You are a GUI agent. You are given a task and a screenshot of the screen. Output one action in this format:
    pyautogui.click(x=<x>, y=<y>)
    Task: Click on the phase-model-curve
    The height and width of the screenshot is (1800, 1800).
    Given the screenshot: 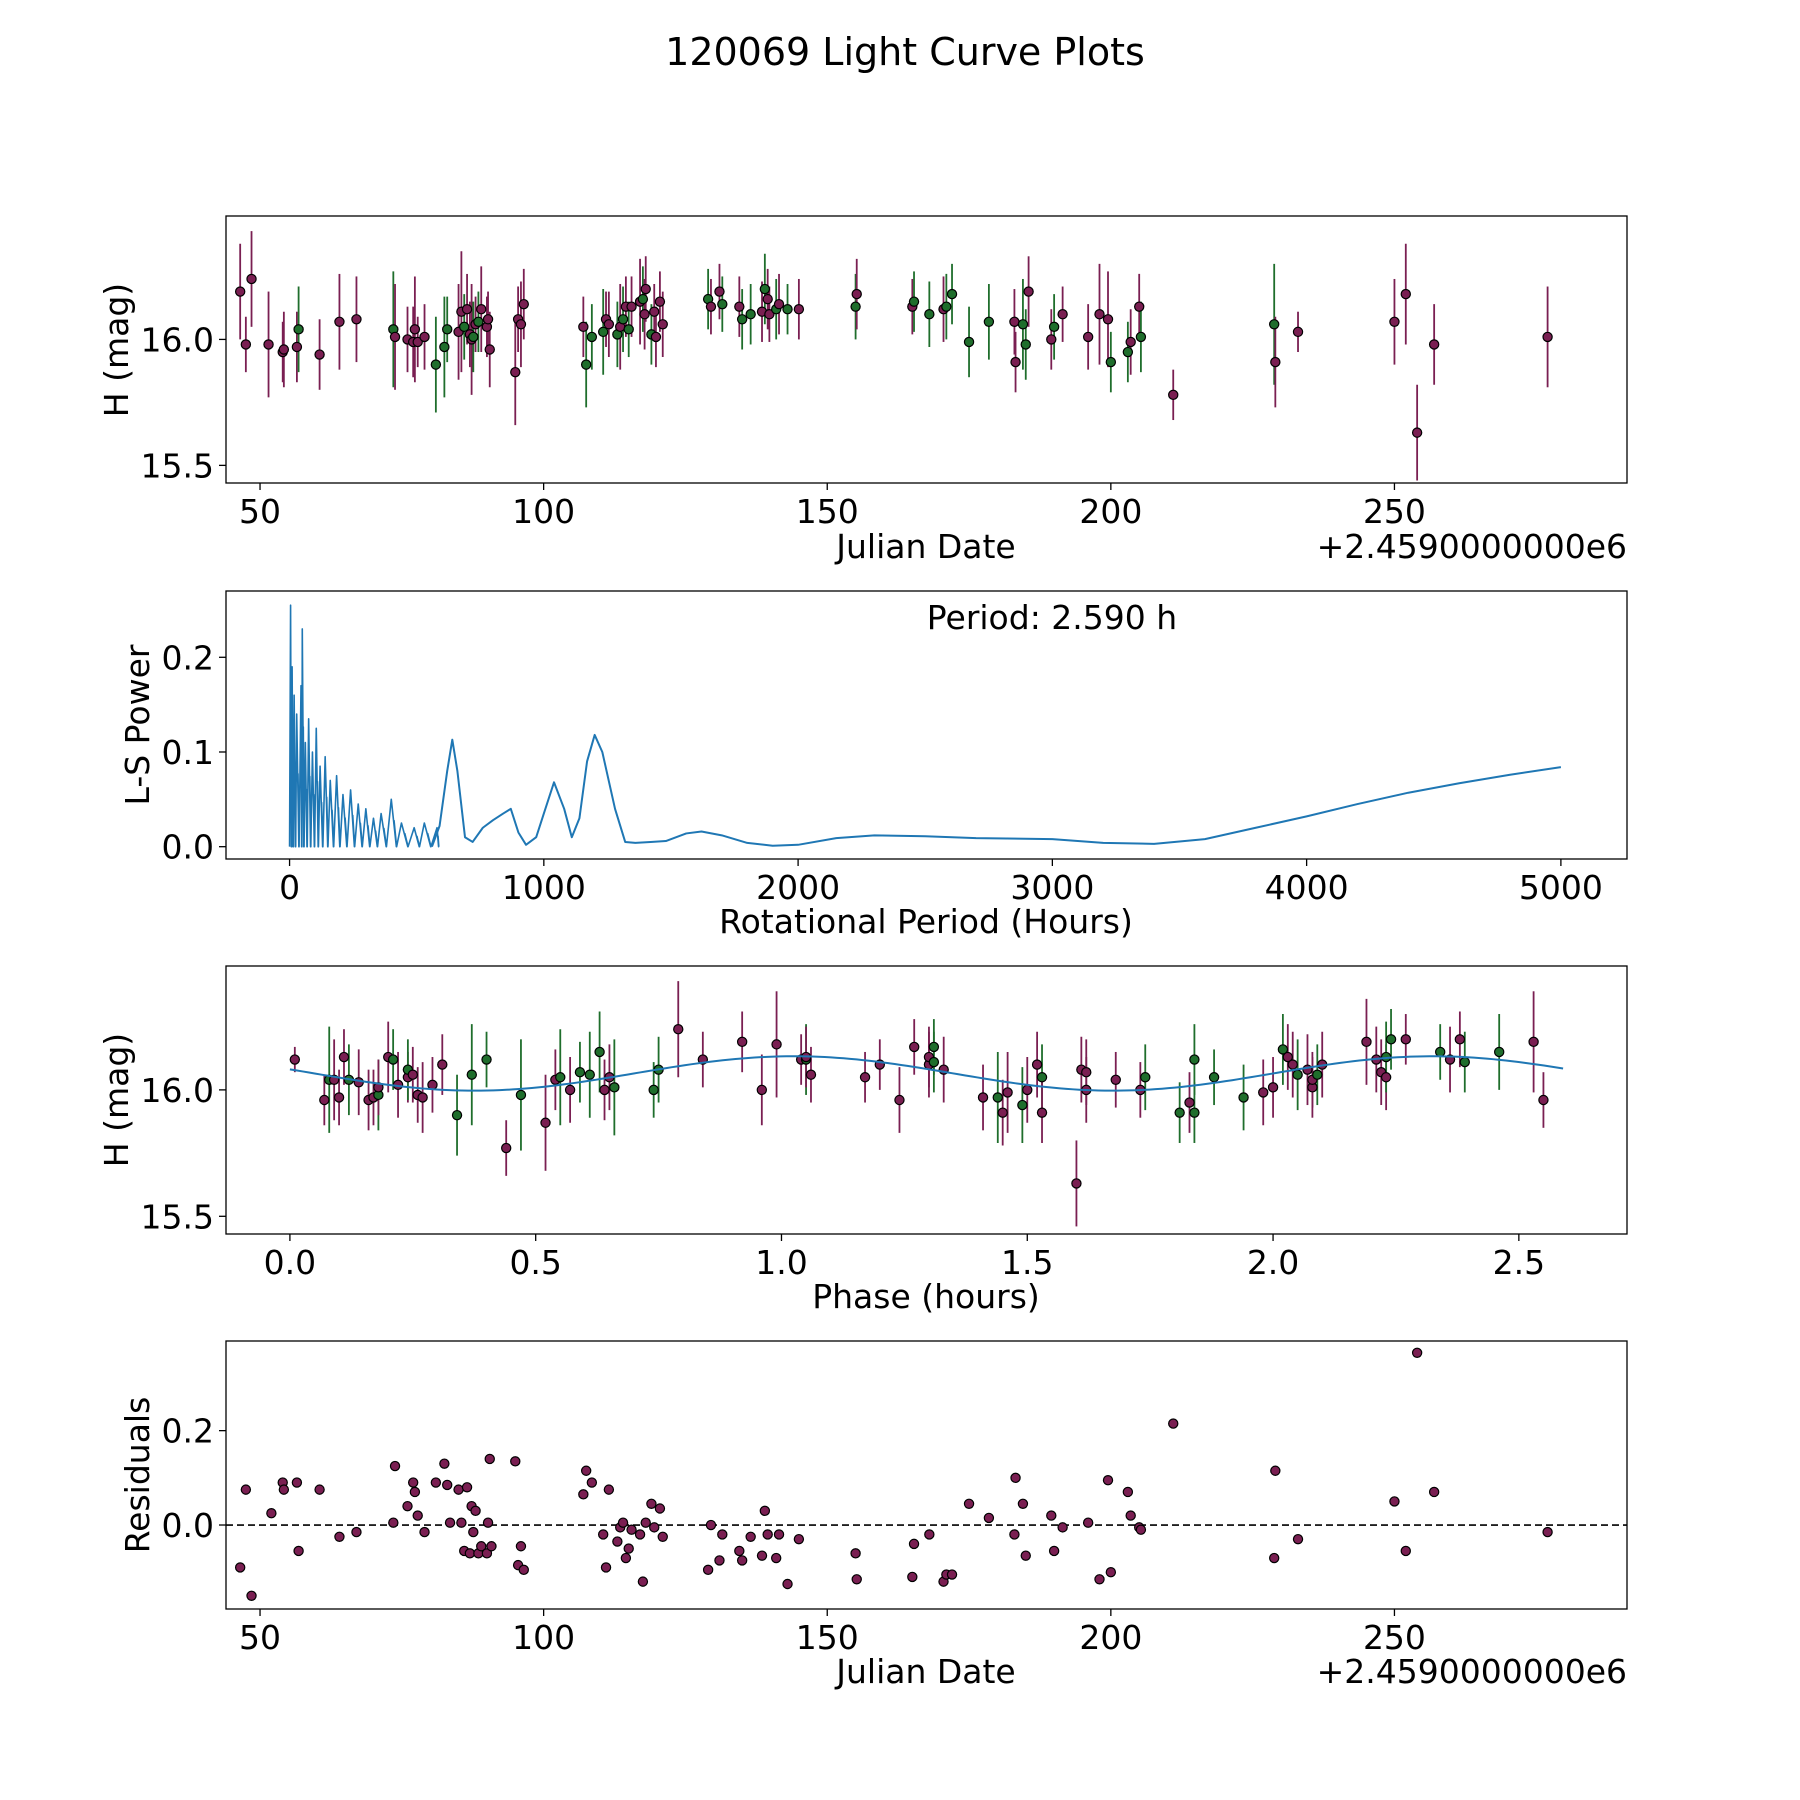 What is the action you would take?
    pyautogui.click(x=926, y=1073)
    